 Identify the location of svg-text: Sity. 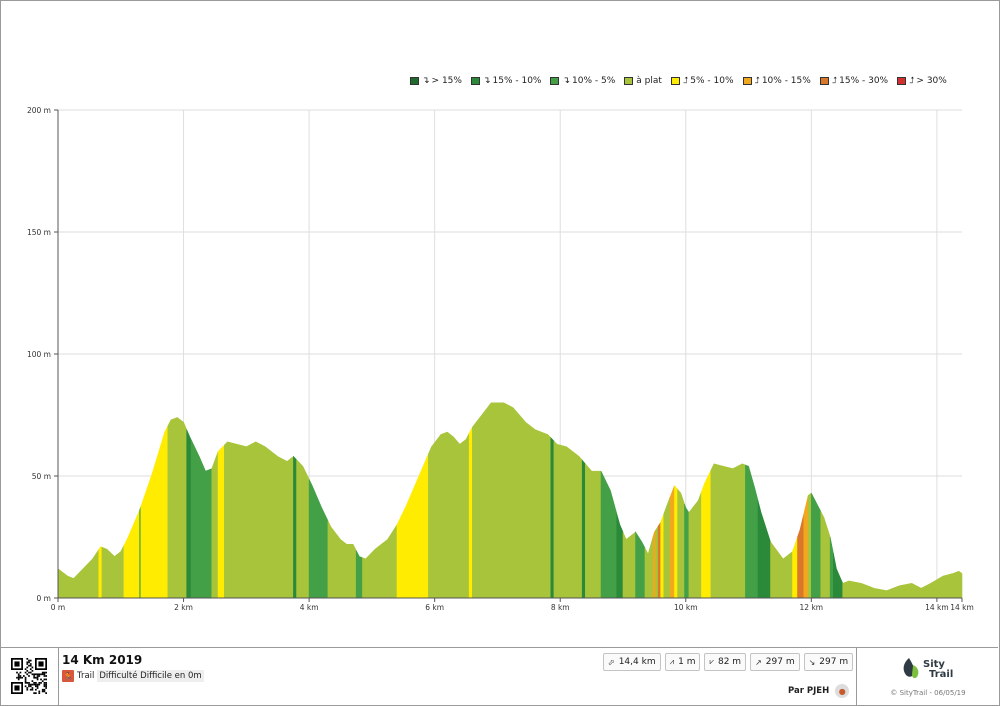
(934, 664).